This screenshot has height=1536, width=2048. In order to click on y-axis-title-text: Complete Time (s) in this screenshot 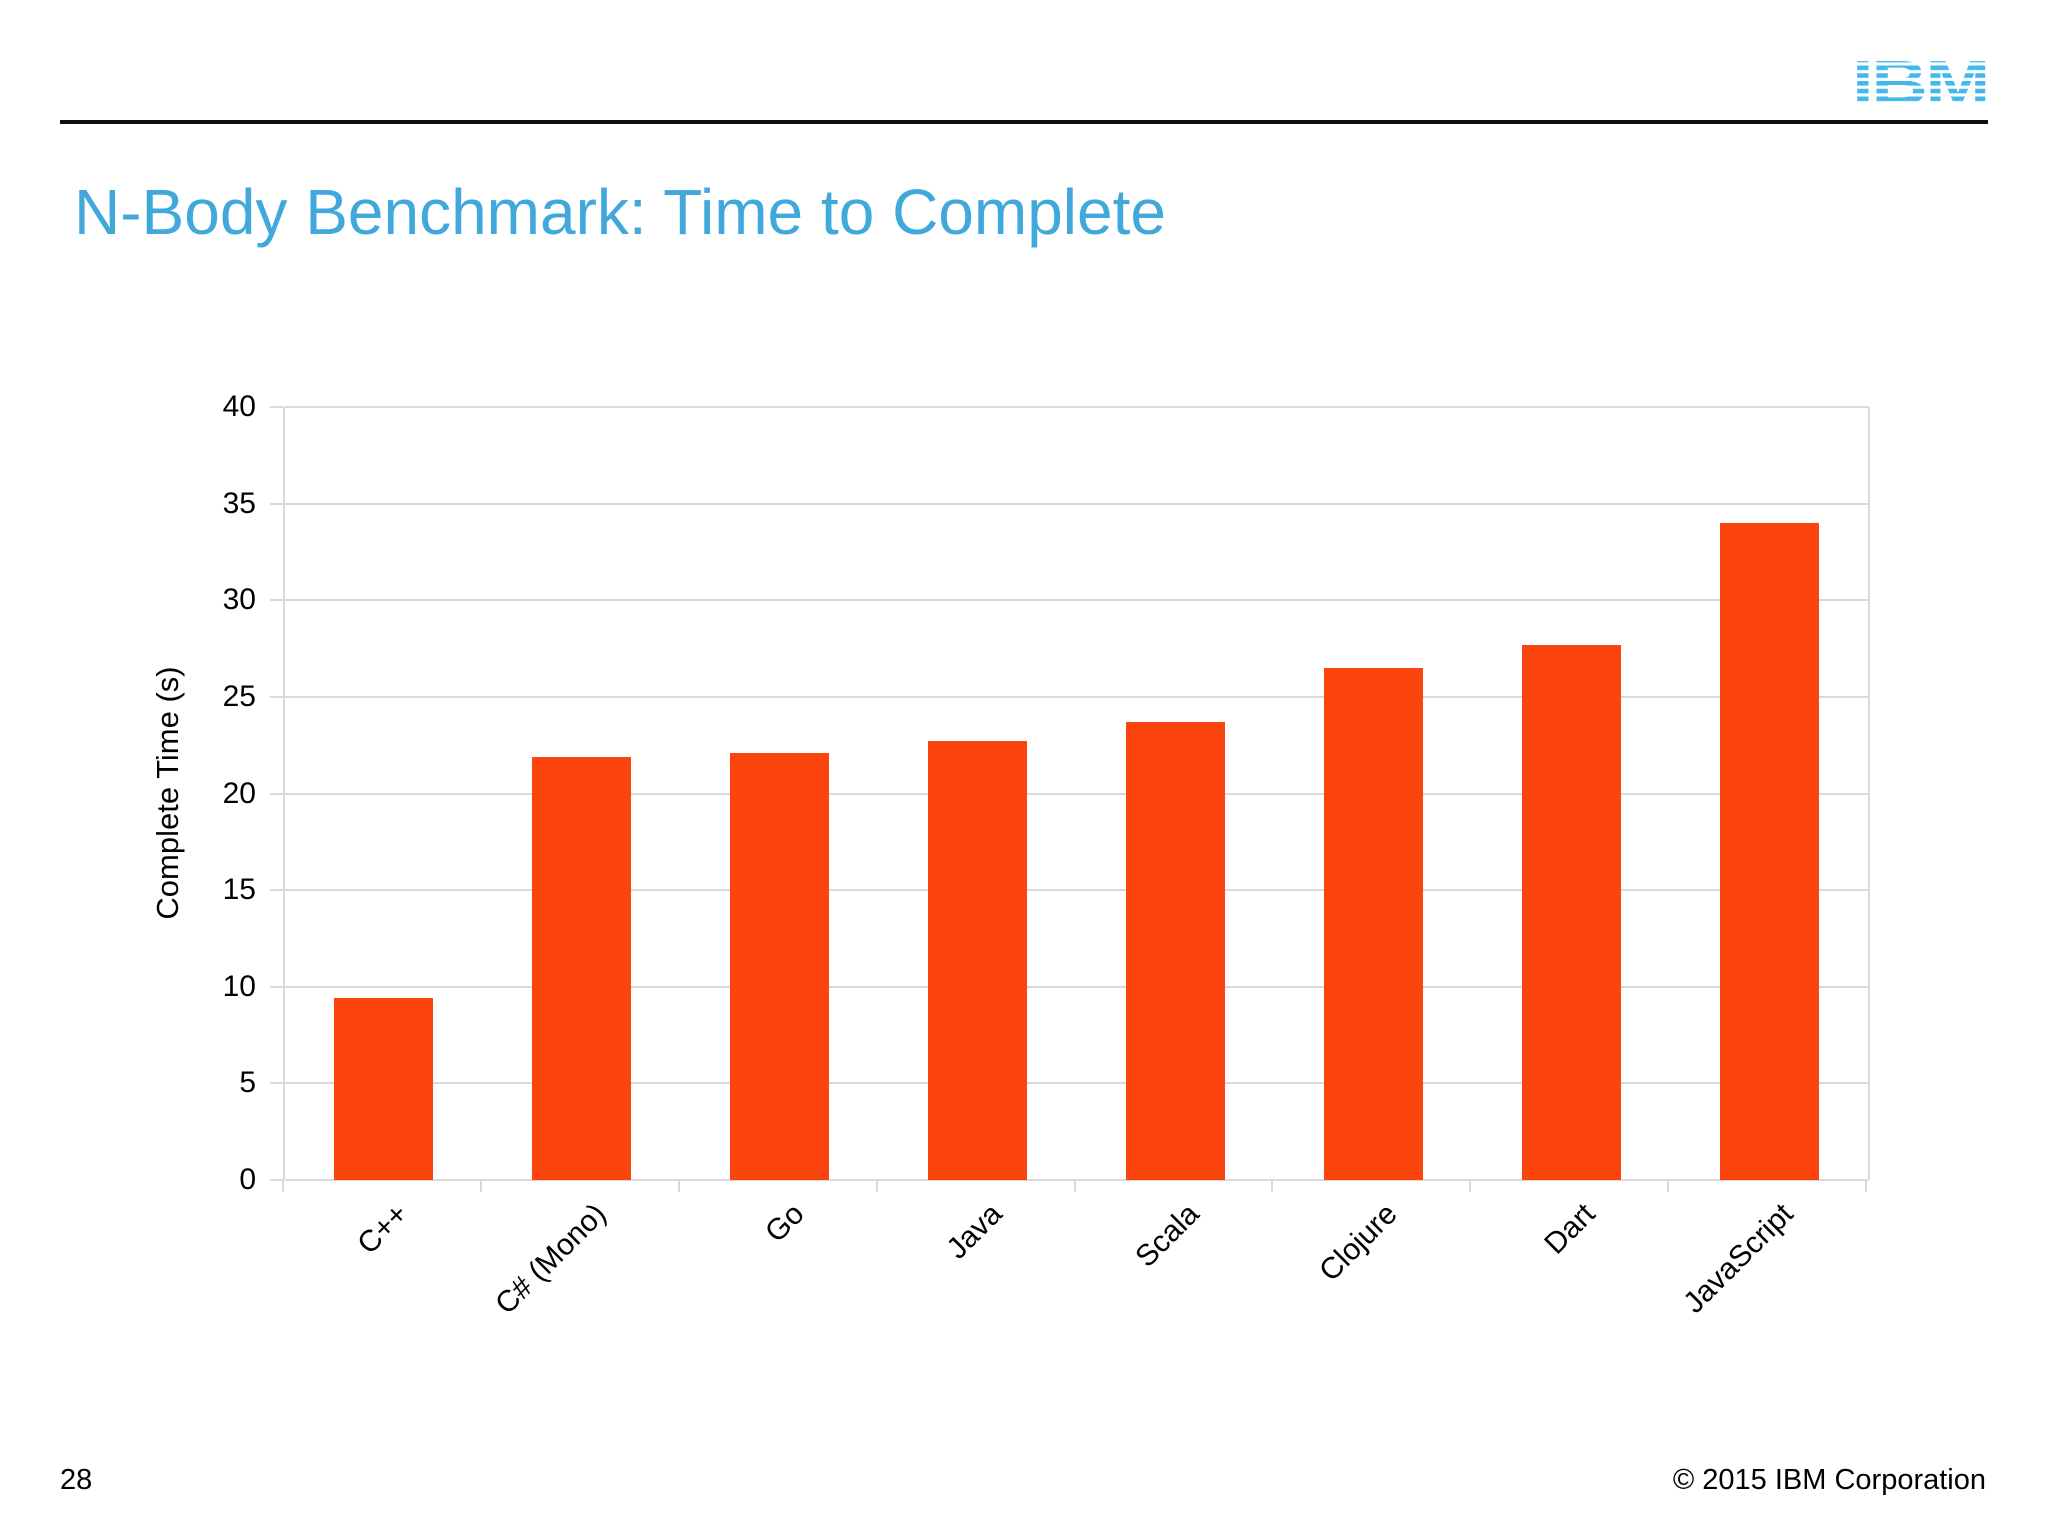, I will do `click(167, 793)`.